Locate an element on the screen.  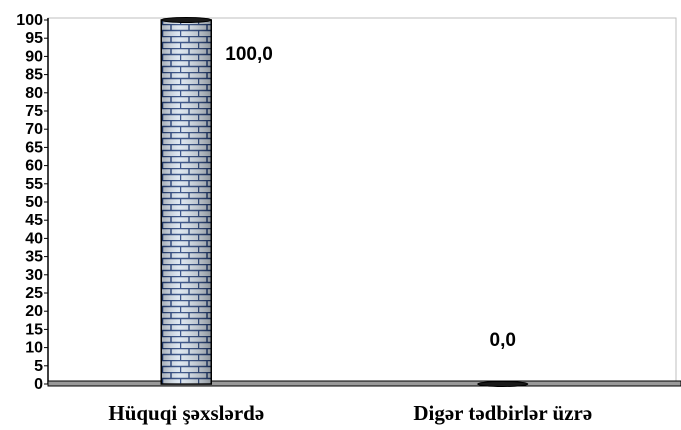
y-tick-label-95: 95 is located at coordinates (34, 38).